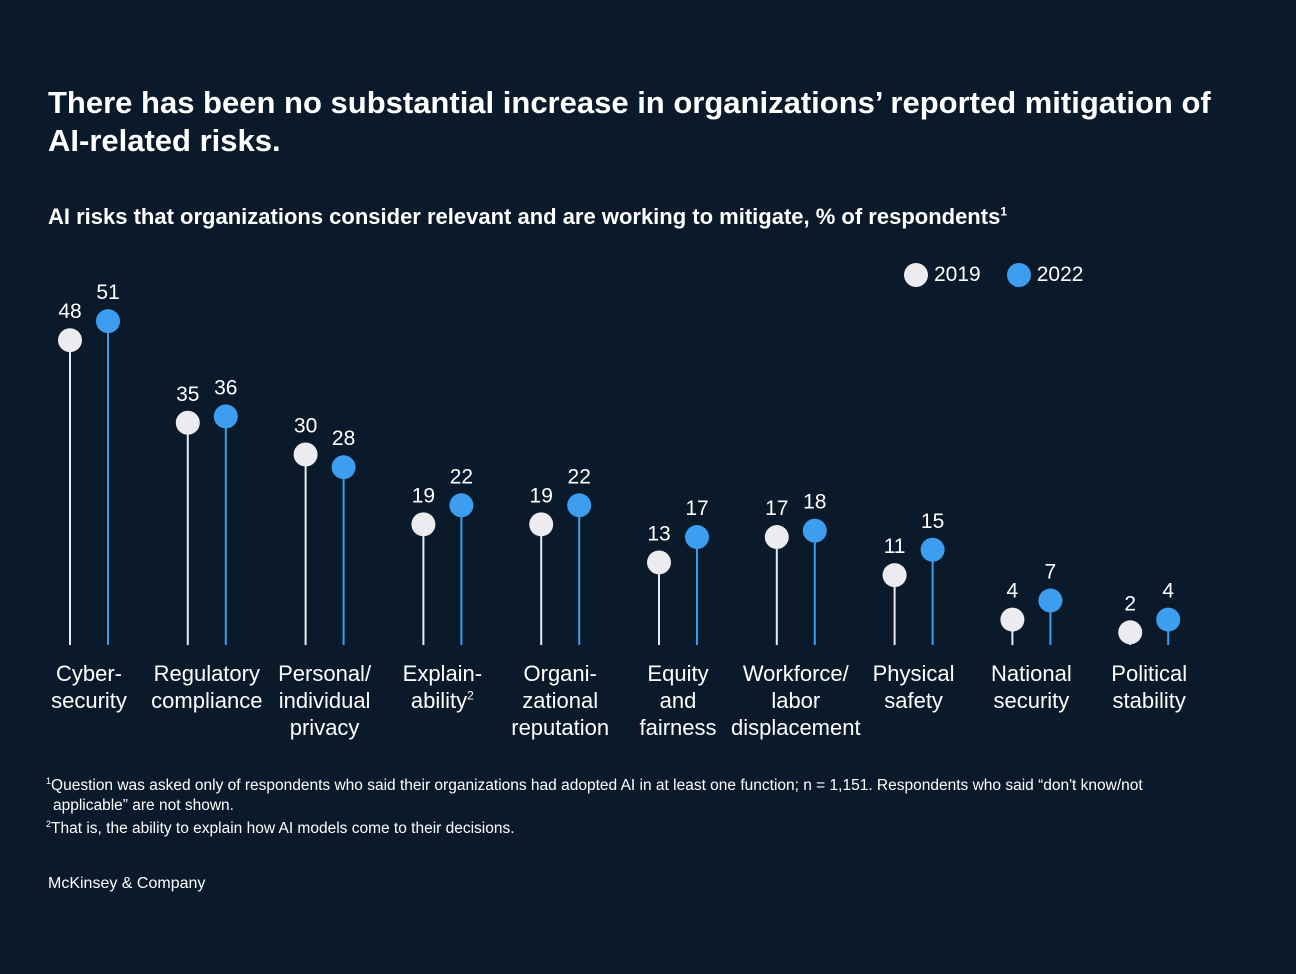  I want to click on value-label-2019-1: 35, so click(187, 394).